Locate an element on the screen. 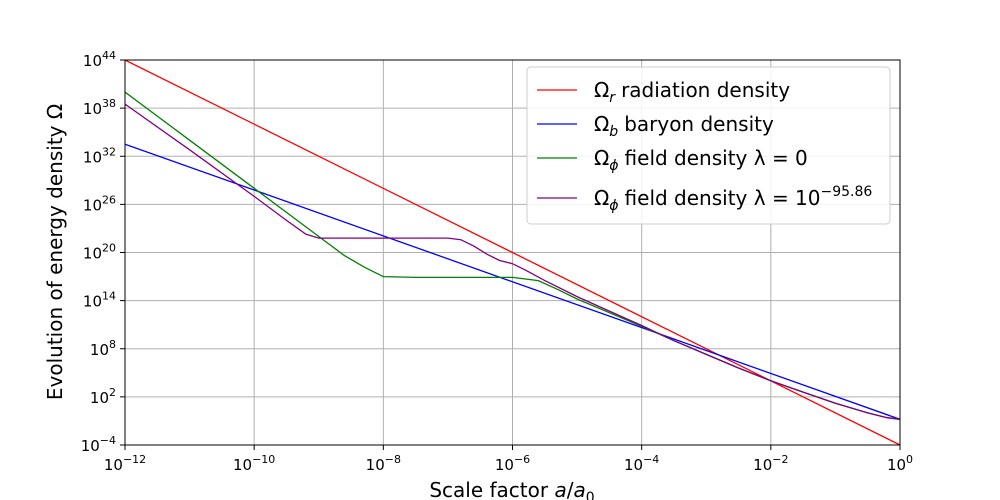 The height and width of the screenshot is (500, 1000). y-tick-label: 1026 is located at coordinates (99, 203).